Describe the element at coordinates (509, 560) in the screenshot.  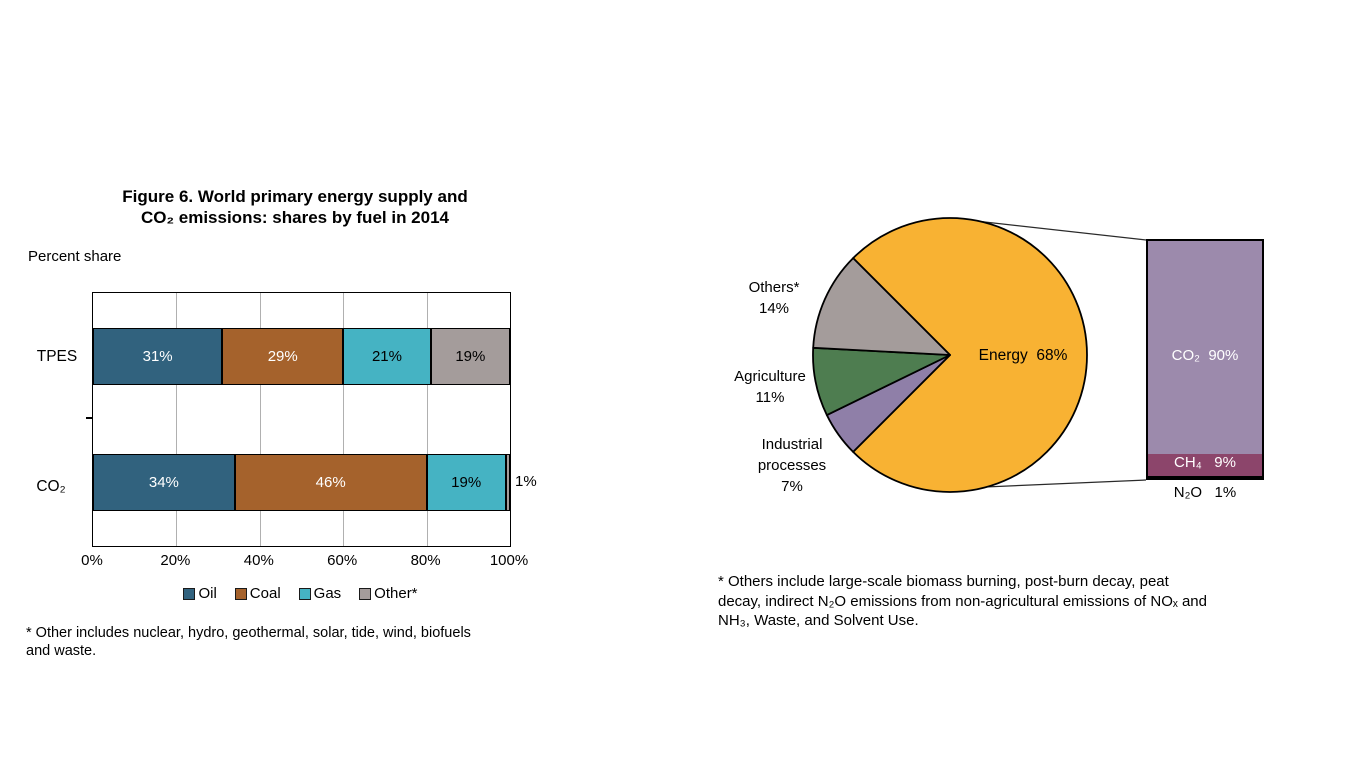
I see `x-tick-label: 100%` at that location.